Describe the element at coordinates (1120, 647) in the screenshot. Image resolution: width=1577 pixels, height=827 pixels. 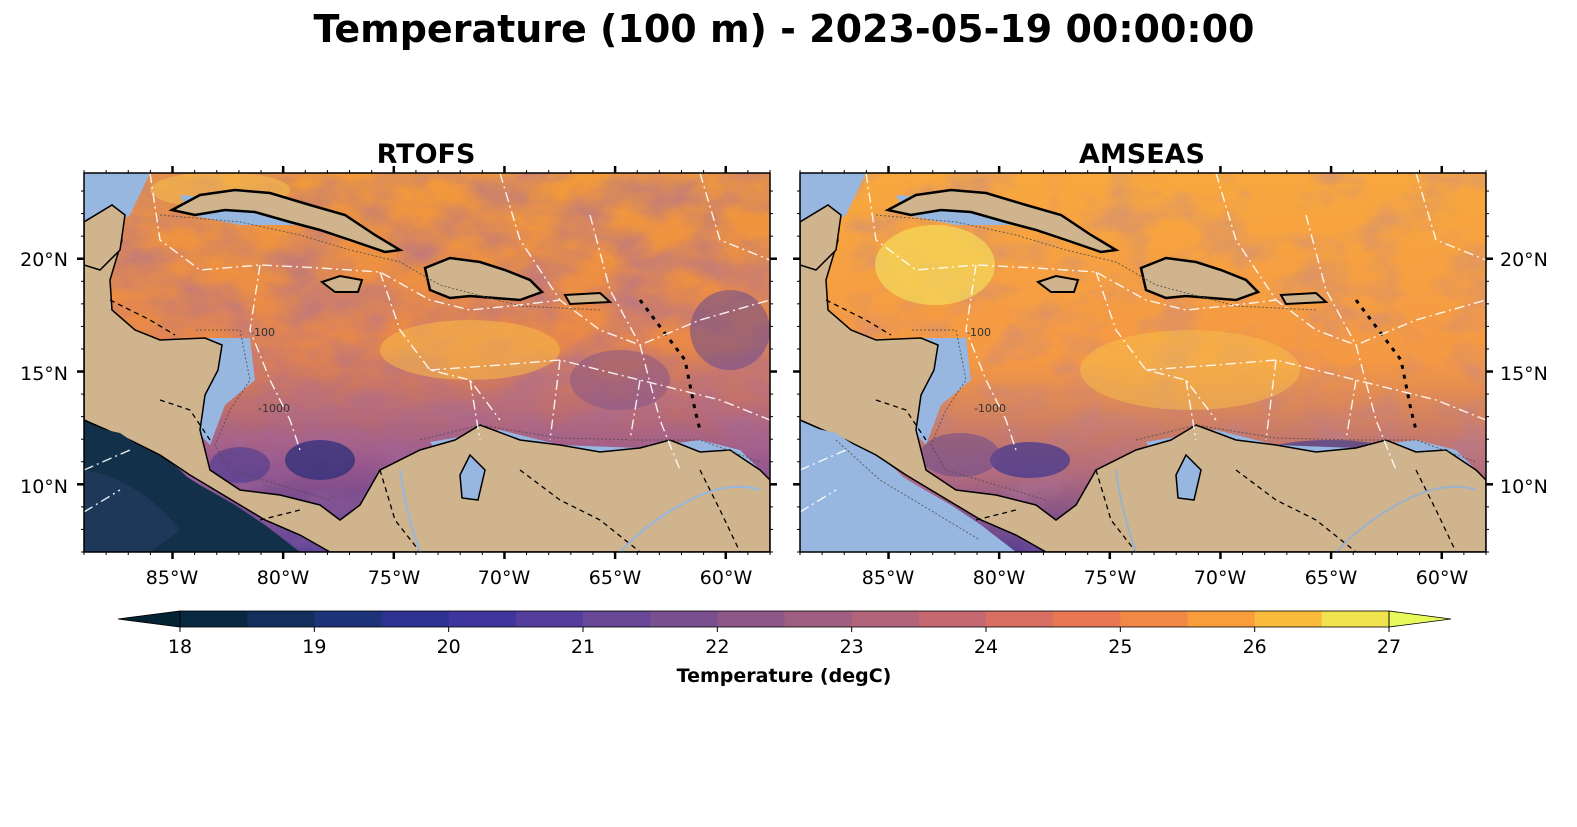
I see `colorbar-tick-label: 25` at that location.